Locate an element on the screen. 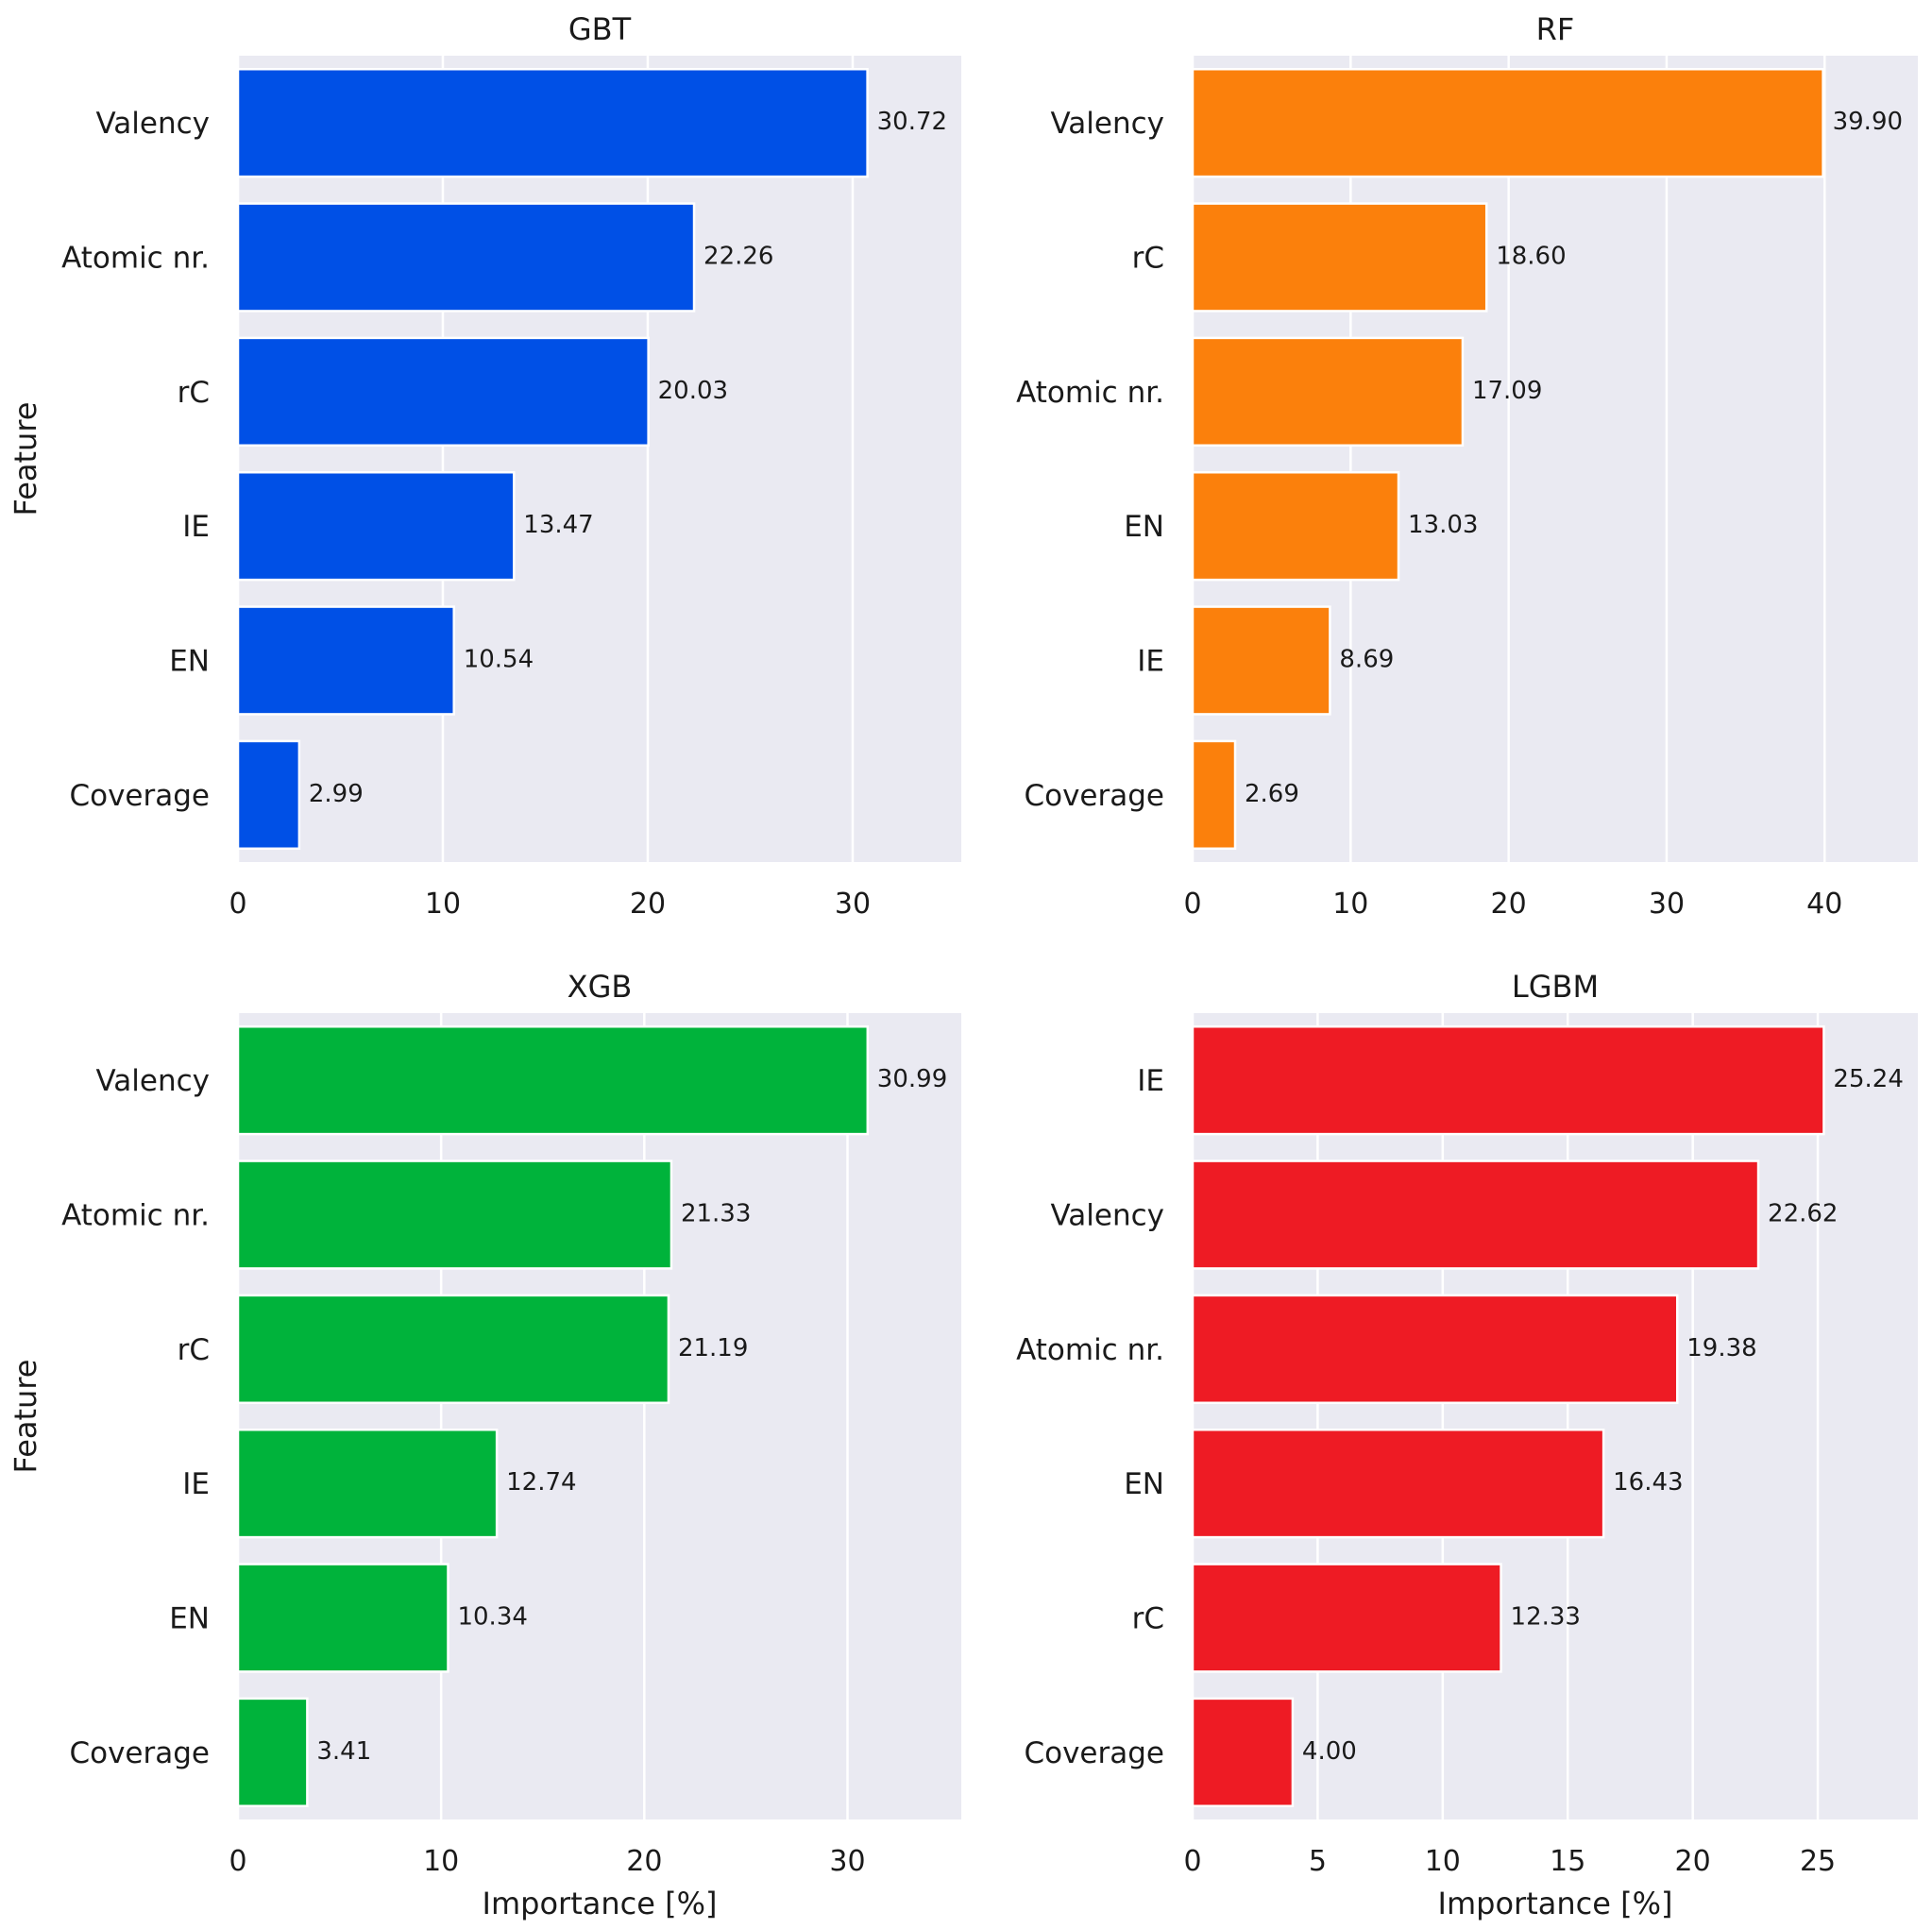  panel-title: LGBM is located at coordinates (1555, 987).